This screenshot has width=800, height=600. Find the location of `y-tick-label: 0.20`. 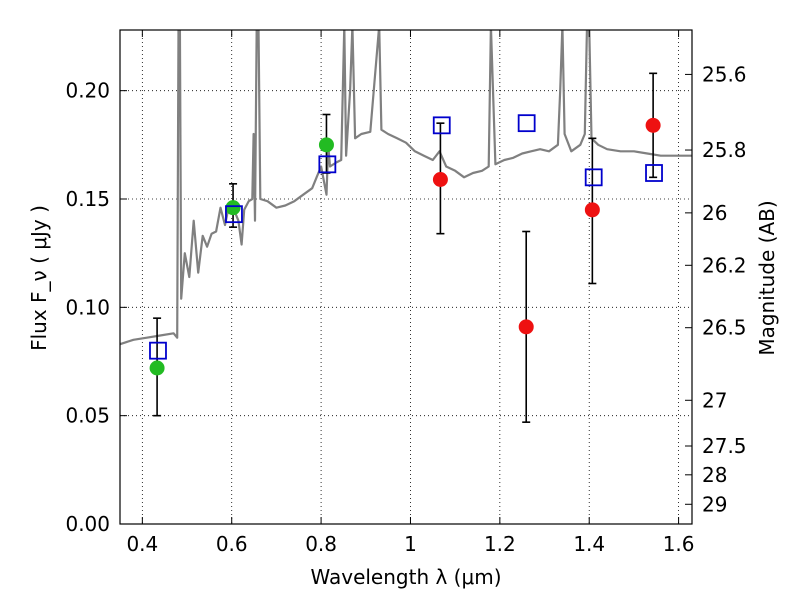

y-tick-label: 0.20 is located at coordinates (87, 91).